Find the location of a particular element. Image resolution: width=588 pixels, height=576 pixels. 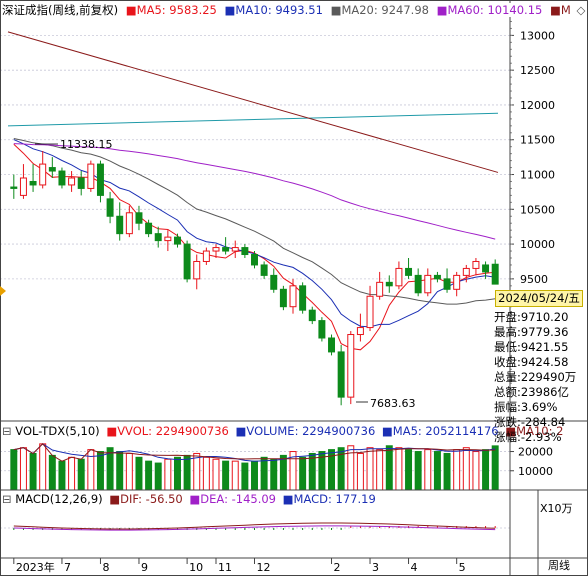

ma-more-icon: ■ is located at coordinates (555, 10).